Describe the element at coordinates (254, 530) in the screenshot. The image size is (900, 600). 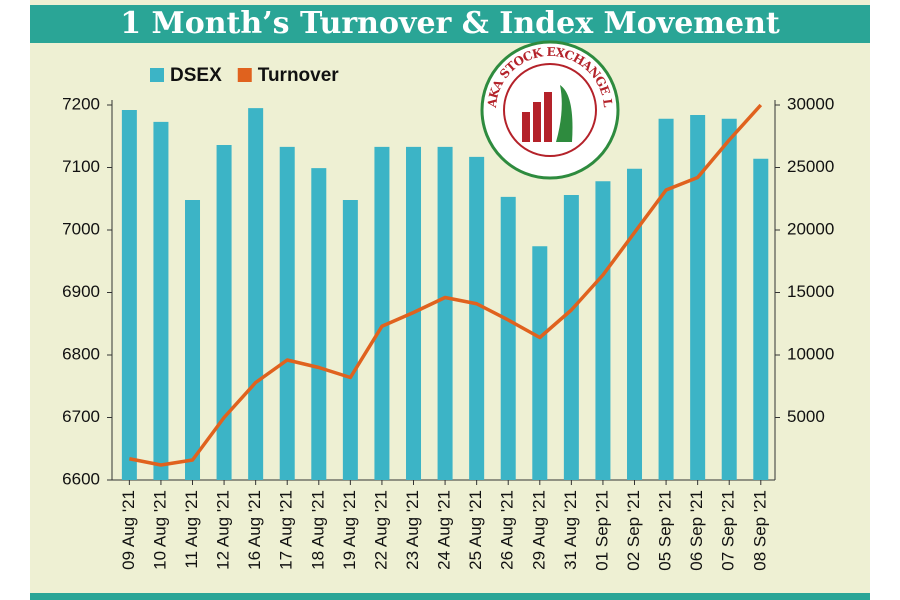
I see `x-tick-label: 16 Aug '21` at that location.